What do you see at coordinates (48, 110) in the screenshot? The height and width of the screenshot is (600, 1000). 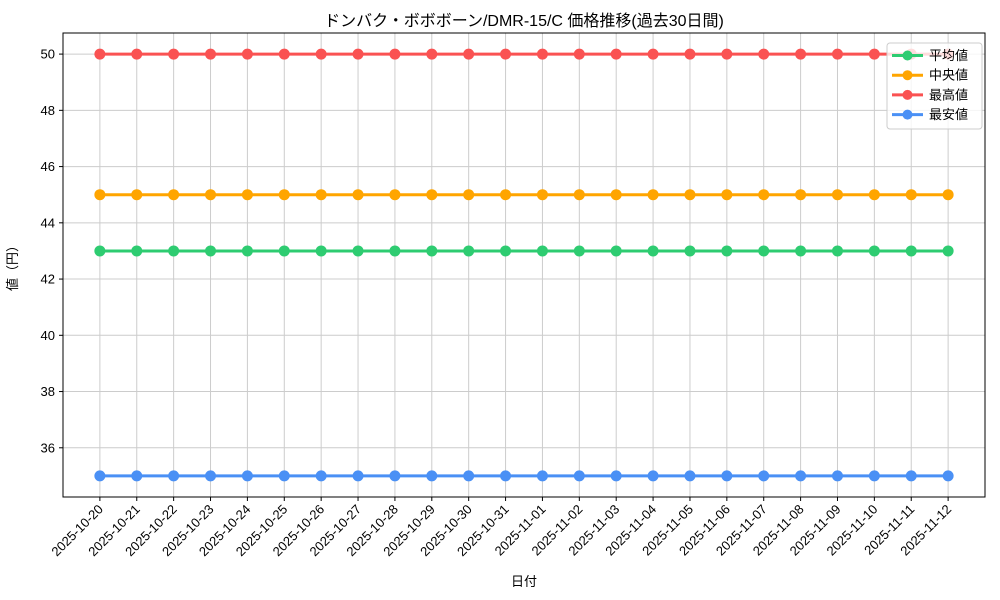 I see `y-tick-label: 48` at bounding box center [48, 110].